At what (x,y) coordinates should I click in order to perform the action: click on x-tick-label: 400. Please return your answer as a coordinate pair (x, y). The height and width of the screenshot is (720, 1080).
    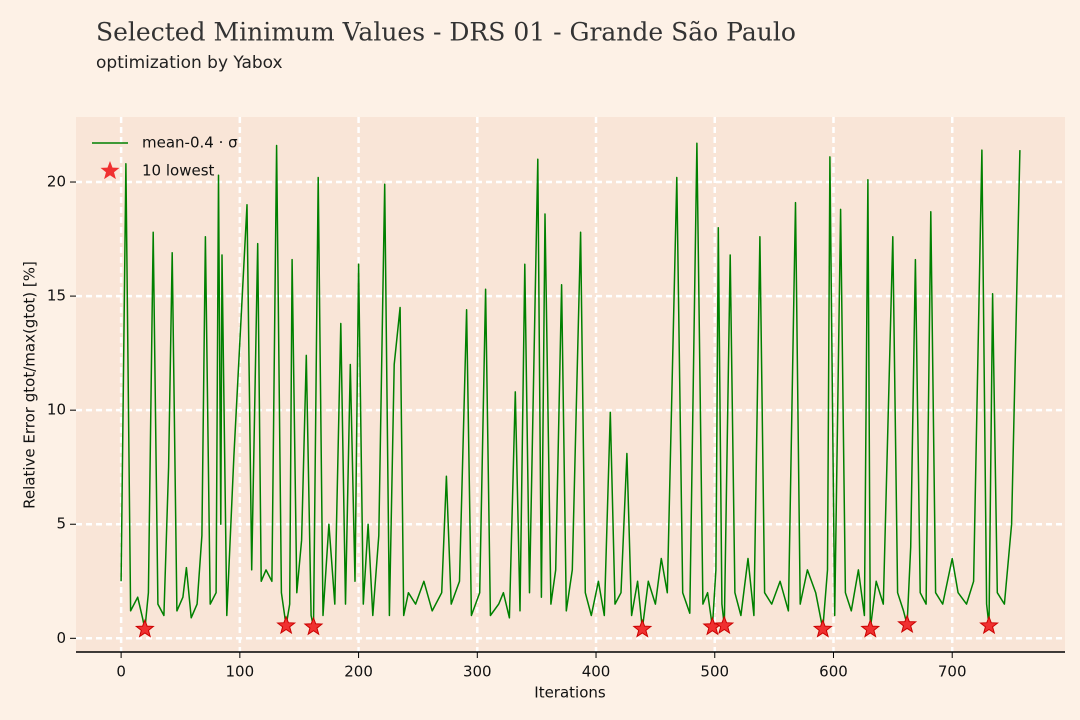
    Looking at the image, I should click on (596, 672).